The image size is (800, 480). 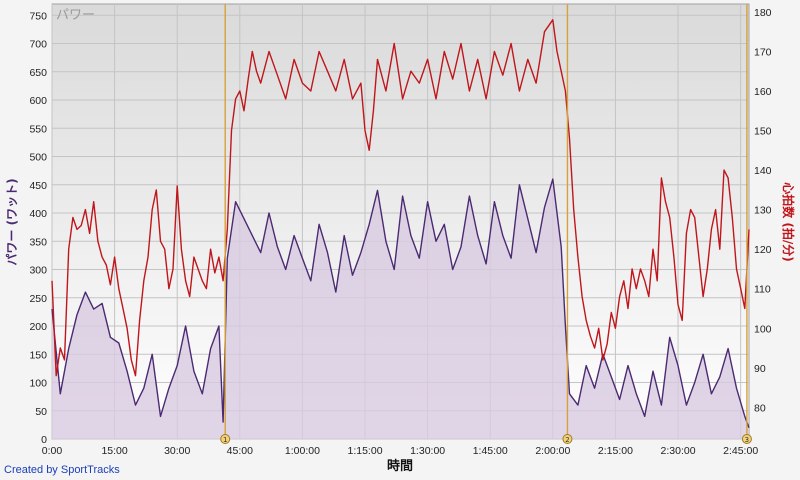 What do you see at coordinates (38, 45) in the screenshot?
I see `left-axis-tick-label: 700` at bounding box center [38, 45].